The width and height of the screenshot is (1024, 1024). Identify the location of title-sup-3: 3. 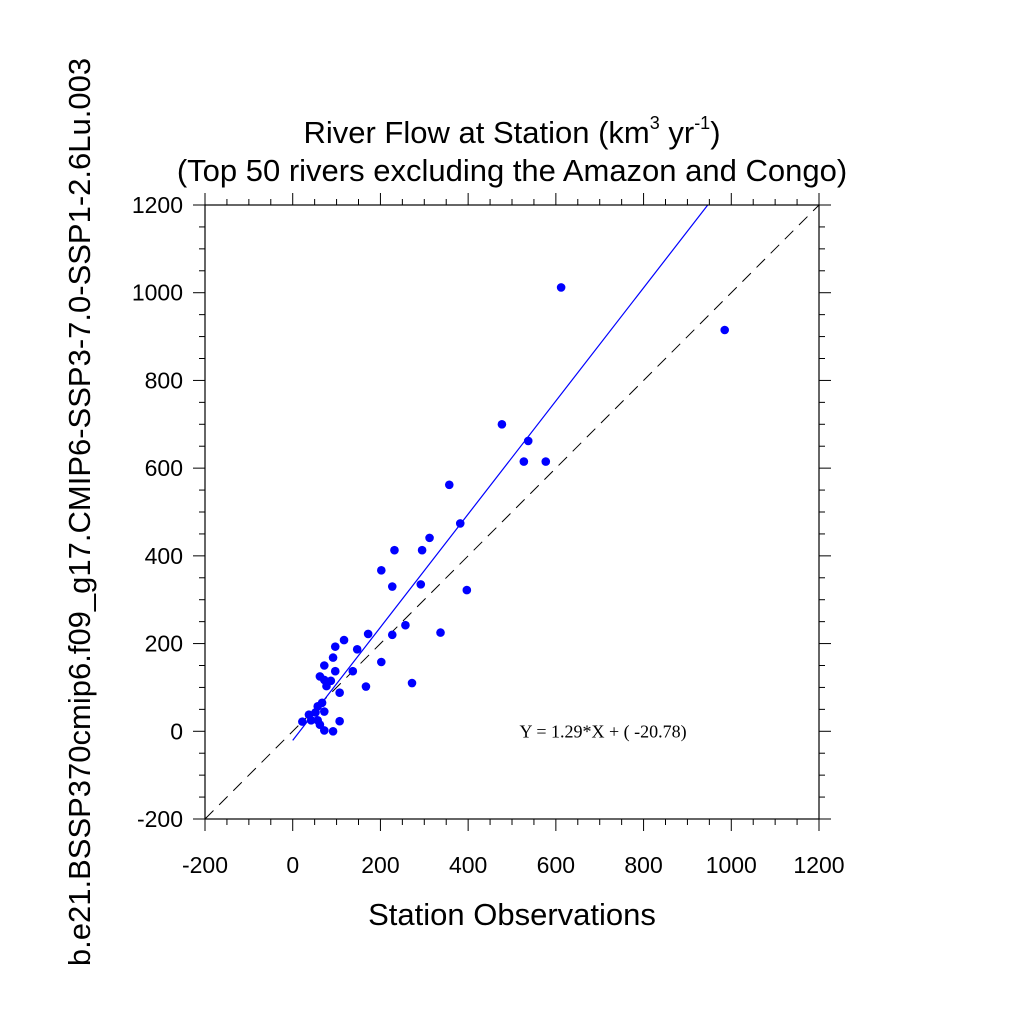
(655, 123).